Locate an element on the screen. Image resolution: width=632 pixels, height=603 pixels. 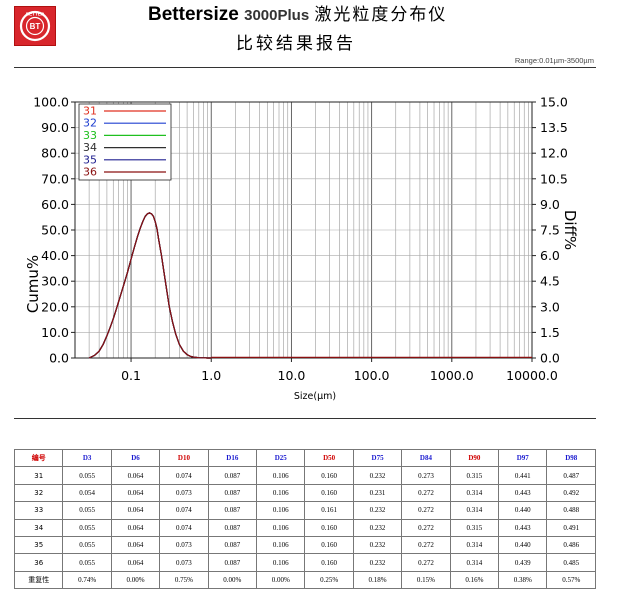
report-title: Bettersize 3000Plus 激光粒度分布仪 is located at coordinates (297, 13).